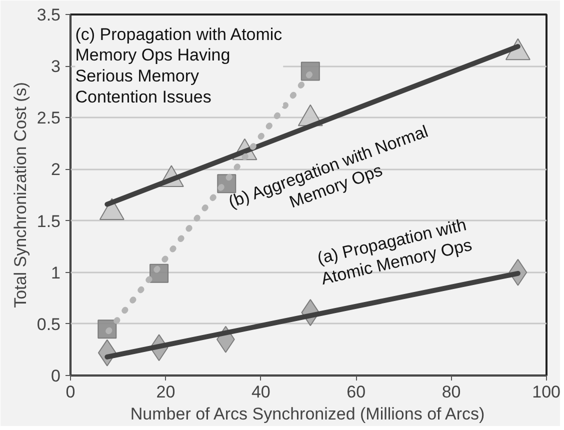 This screenshot has height=430, width=564. I want to click on x-tick-label: 80, so click(451, 392).